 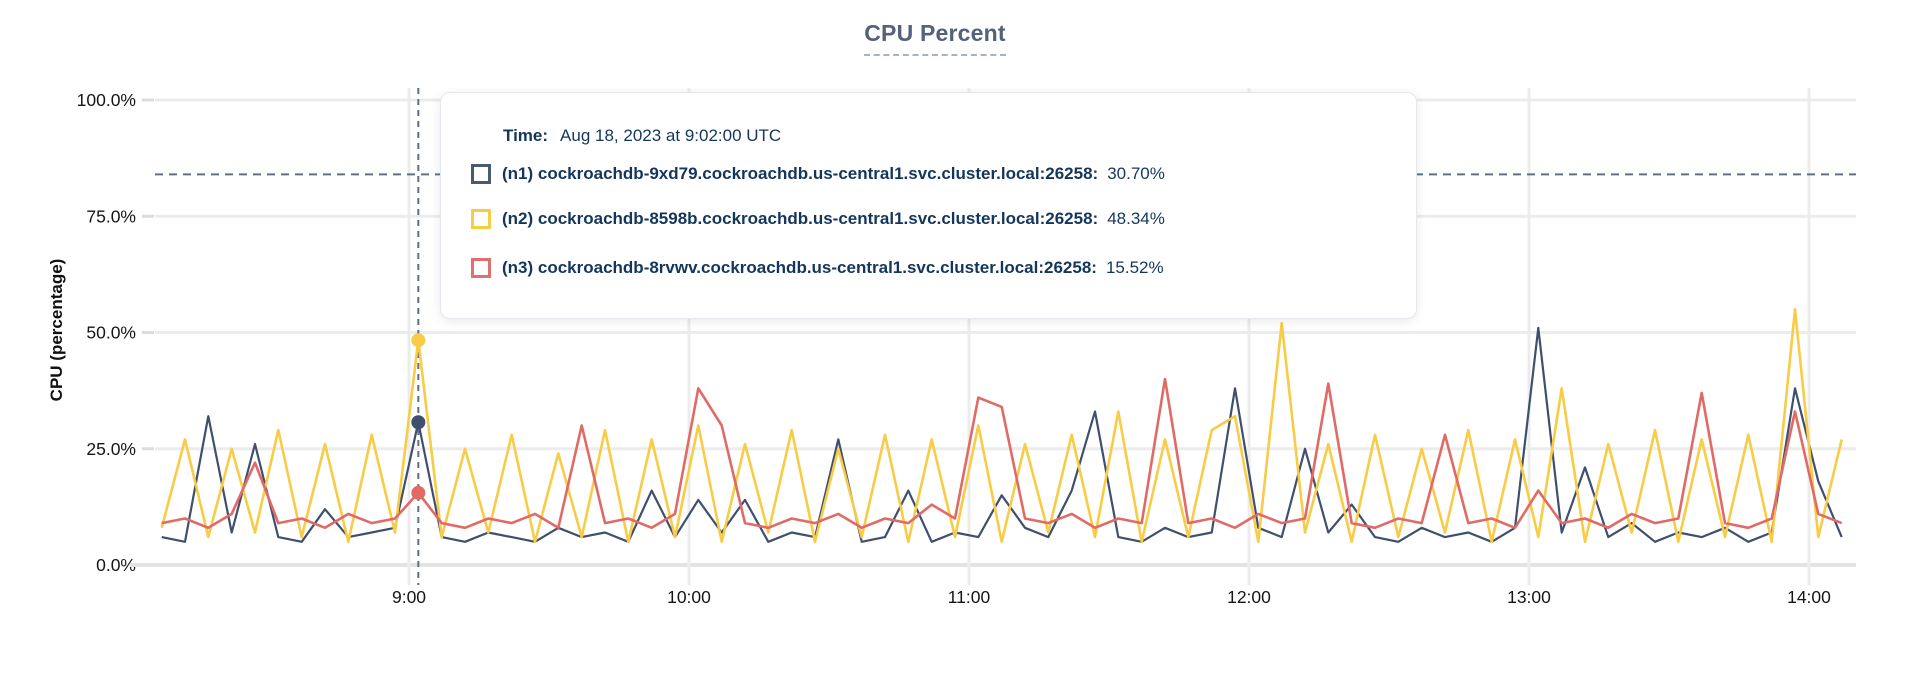 What do you see at coordinates (1134, 267) in the screenshot?
I see `tooltip-series-value: 15.52%` at bounding box center [1134, 267].